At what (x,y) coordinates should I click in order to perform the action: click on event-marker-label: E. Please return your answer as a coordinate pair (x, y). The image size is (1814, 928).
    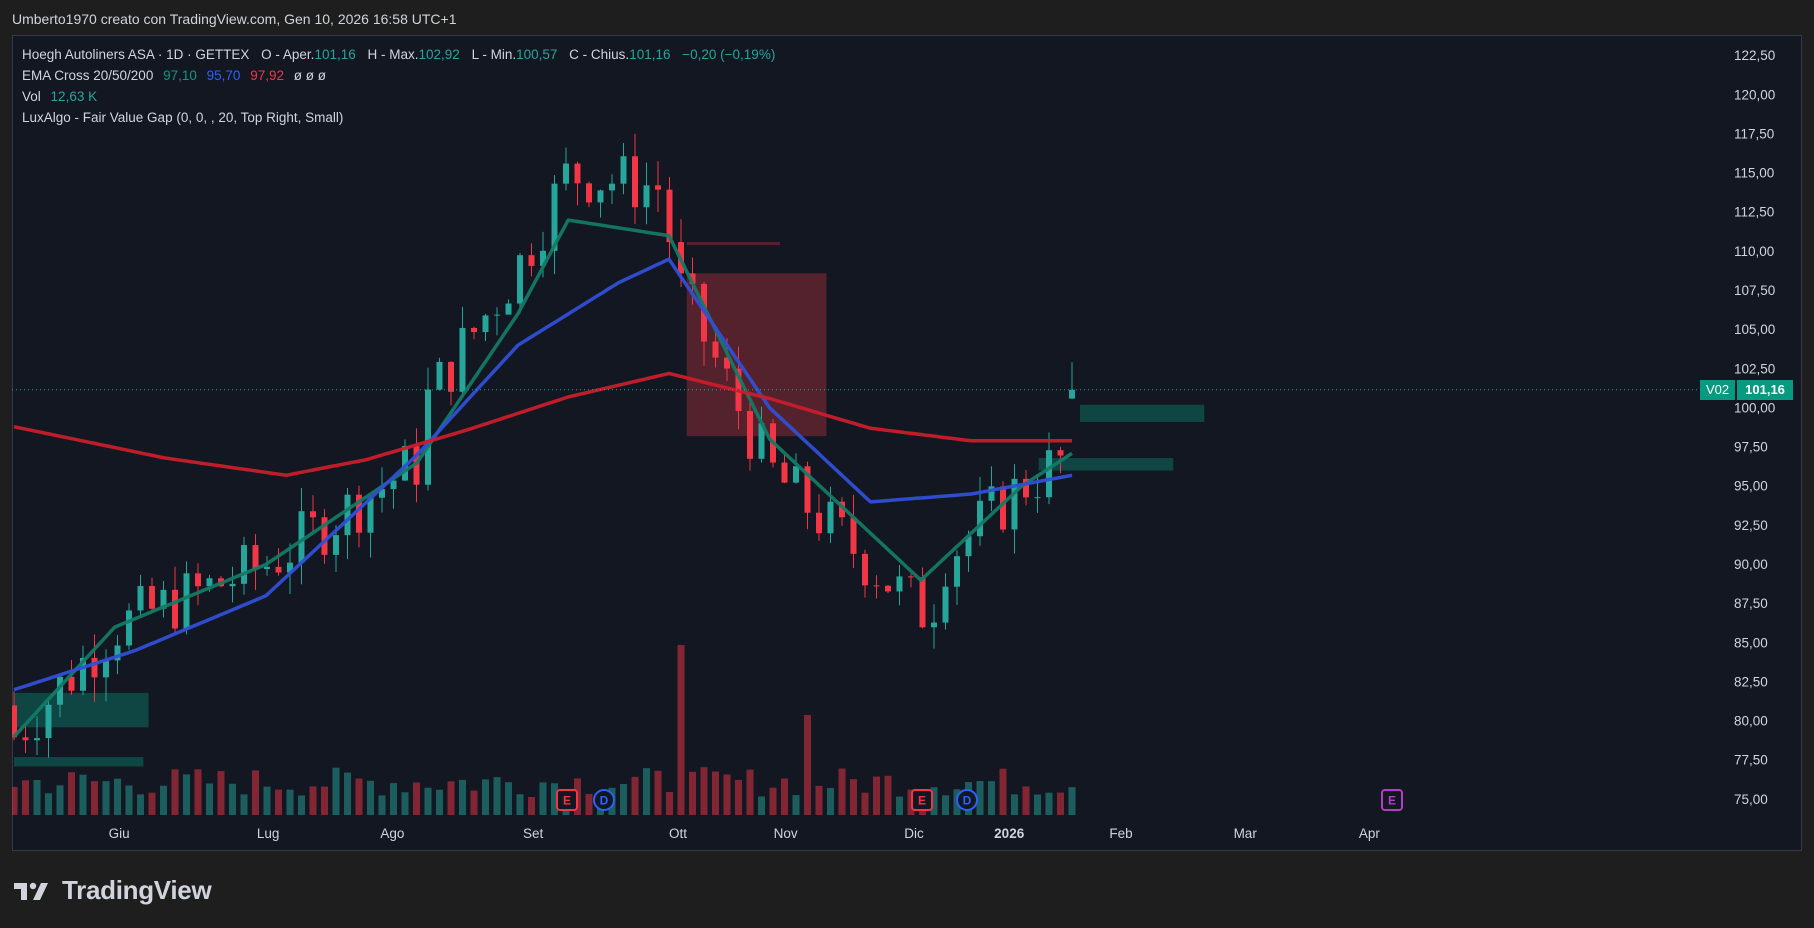
    Looking at the image, I should click on (1392, 801).